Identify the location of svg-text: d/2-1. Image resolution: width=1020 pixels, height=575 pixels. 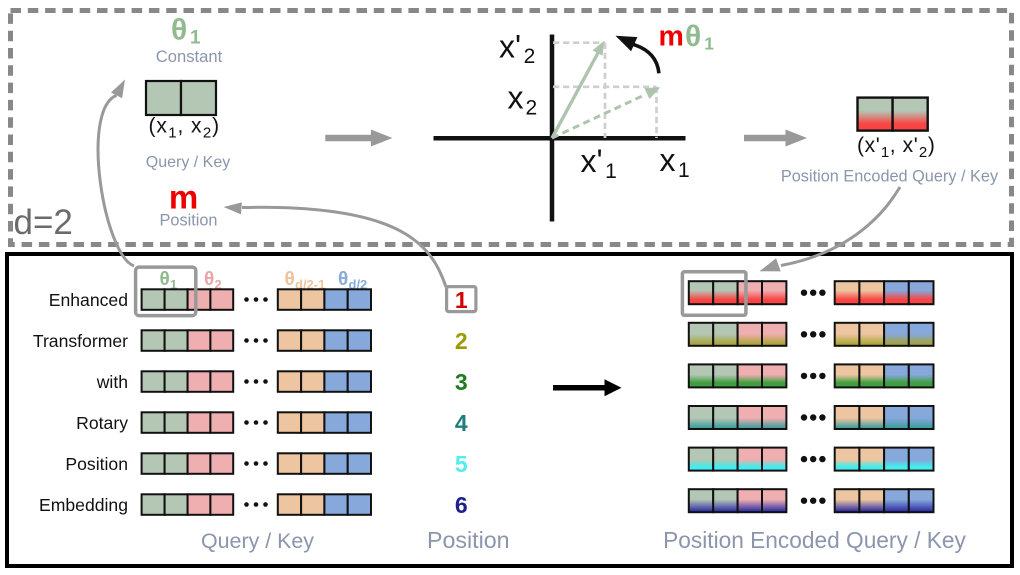
(310, 284).